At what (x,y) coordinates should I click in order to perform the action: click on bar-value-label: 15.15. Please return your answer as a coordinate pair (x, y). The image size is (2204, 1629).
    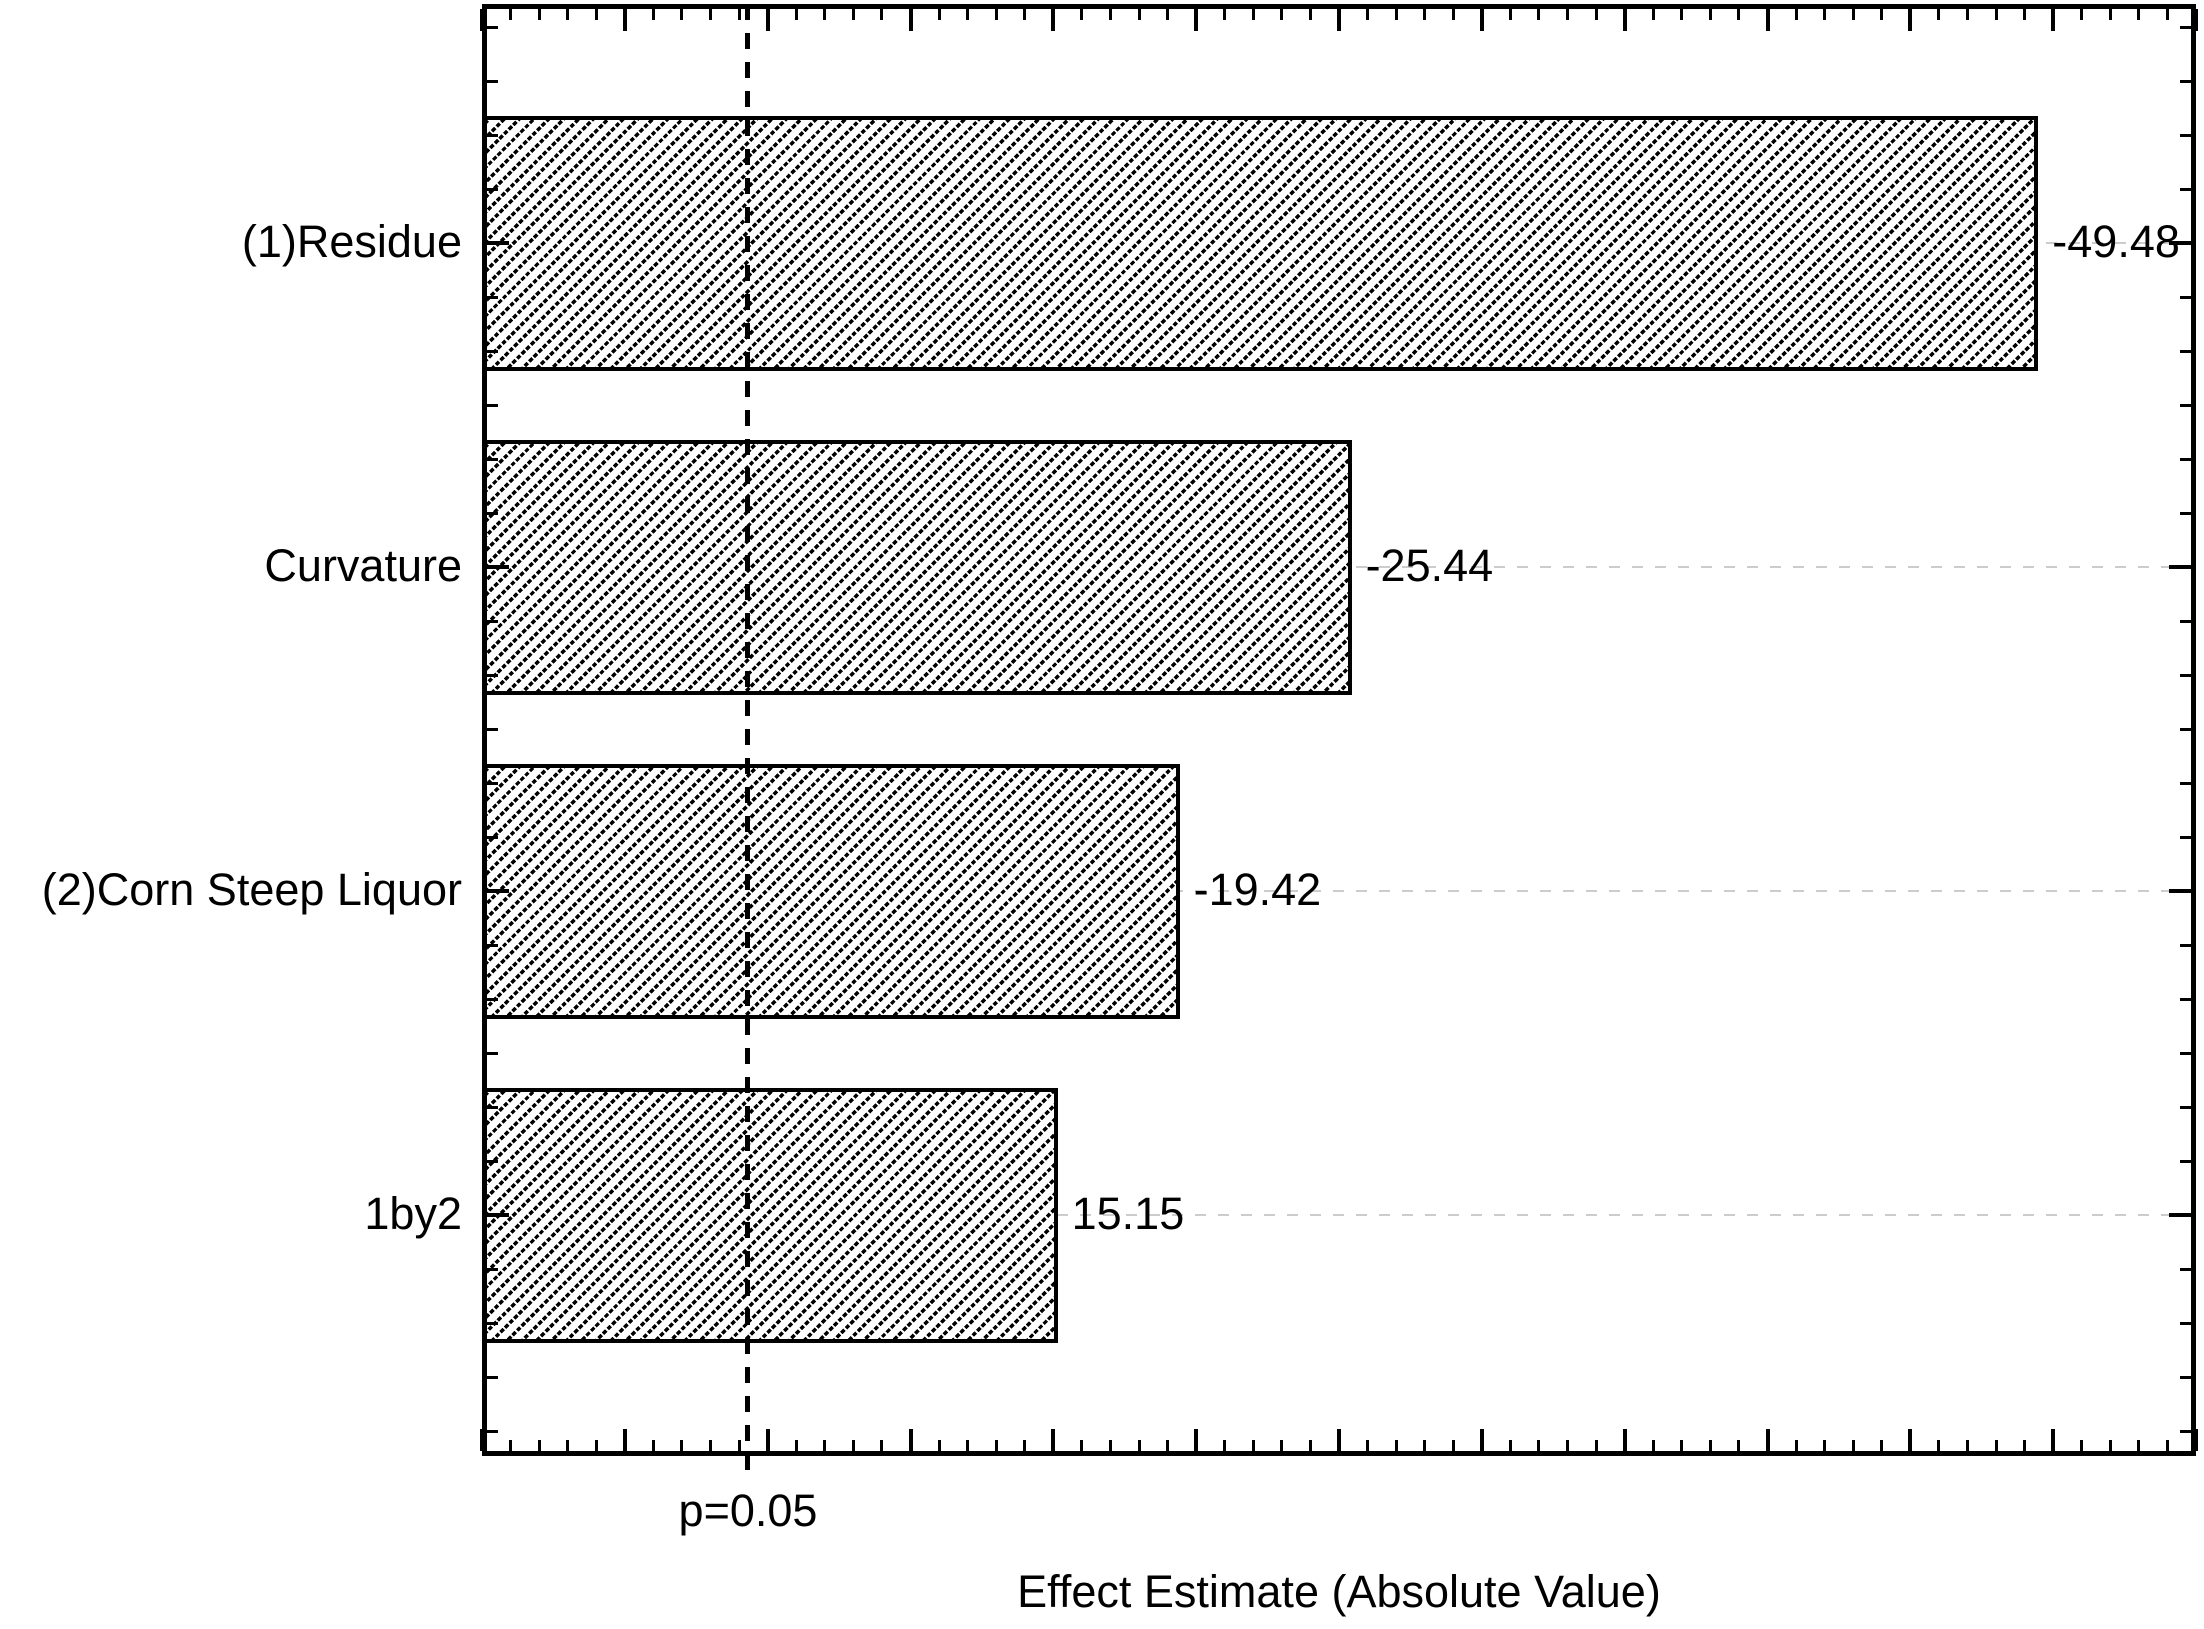
    Looking at the image, I should click on (1128, 1213).